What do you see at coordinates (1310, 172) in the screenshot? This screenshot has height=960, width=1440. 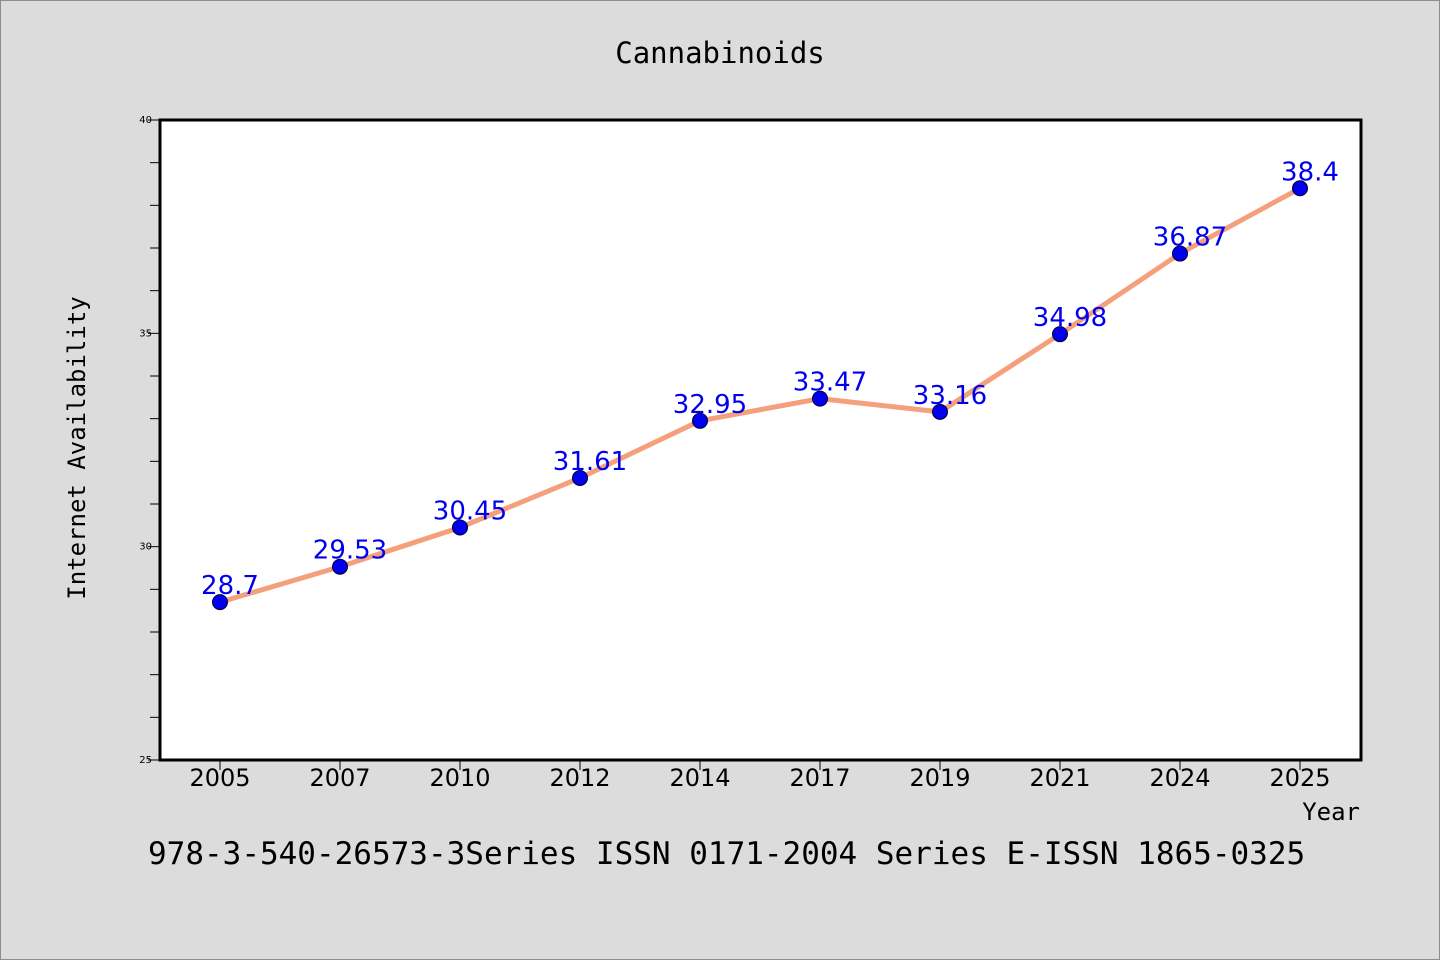 I see `data-label: 38.4` at bounding box center [1310, 172].